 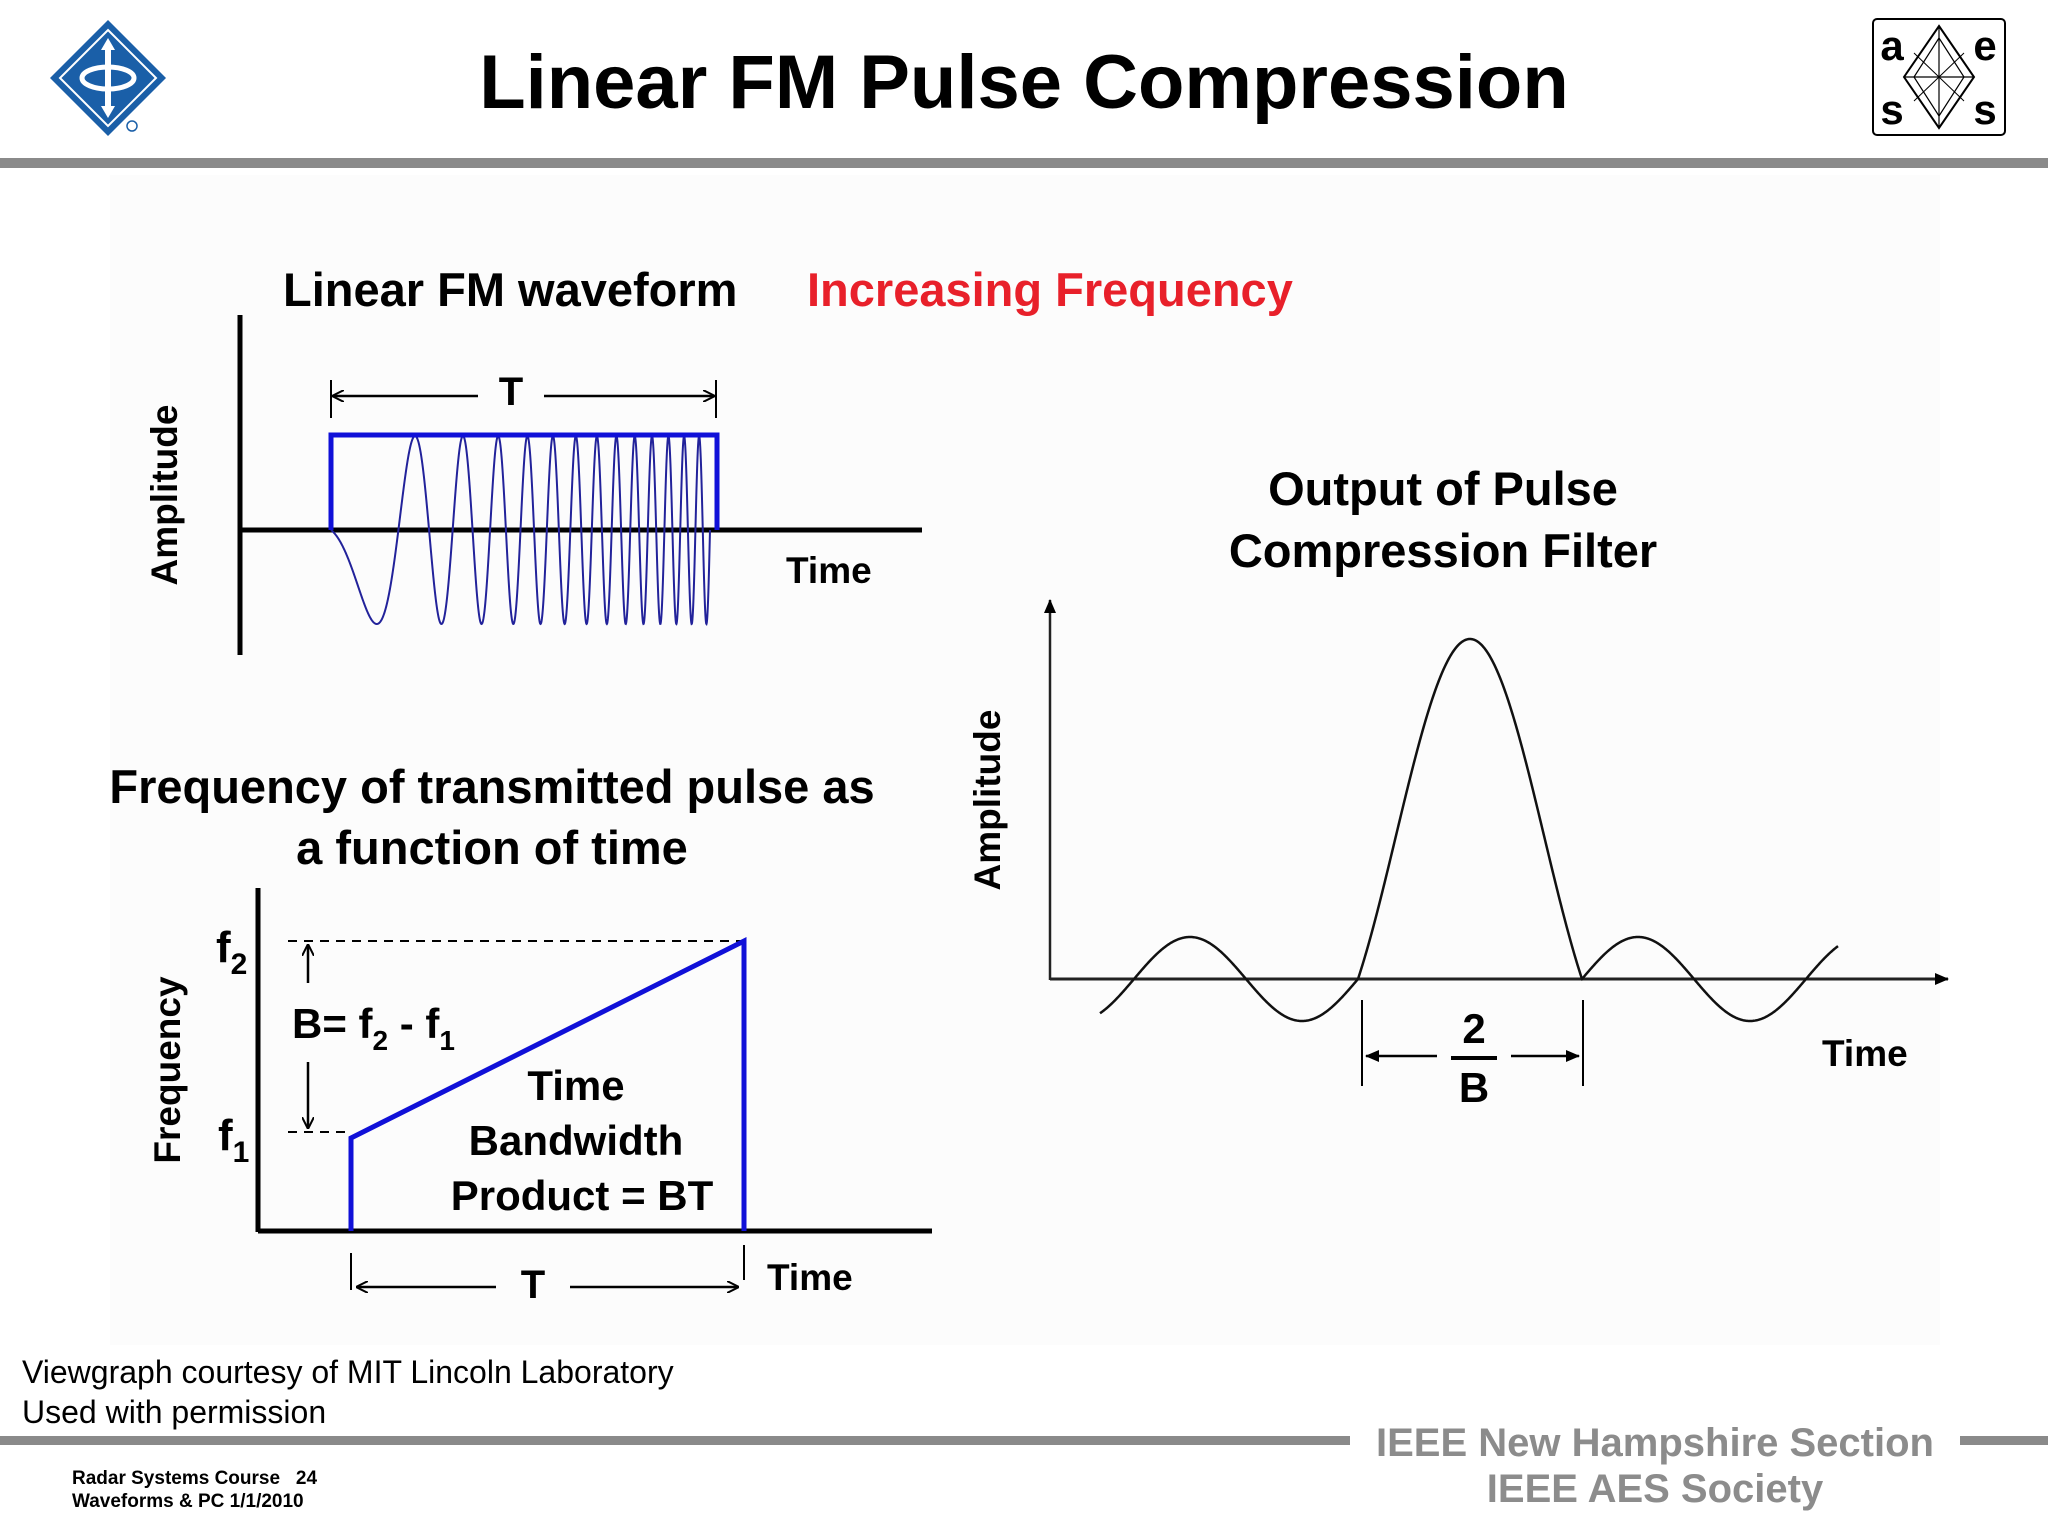 I want to click on frequency-y-label: Frequency, so click(x=167, y=1070).